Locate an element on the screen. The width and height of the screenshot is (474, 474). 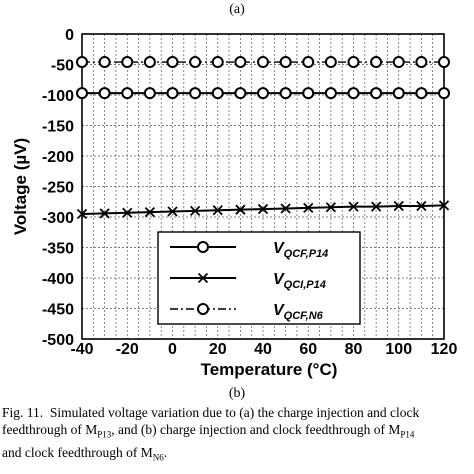
panel-label-a: (a) is located at coordinates (237, 9).